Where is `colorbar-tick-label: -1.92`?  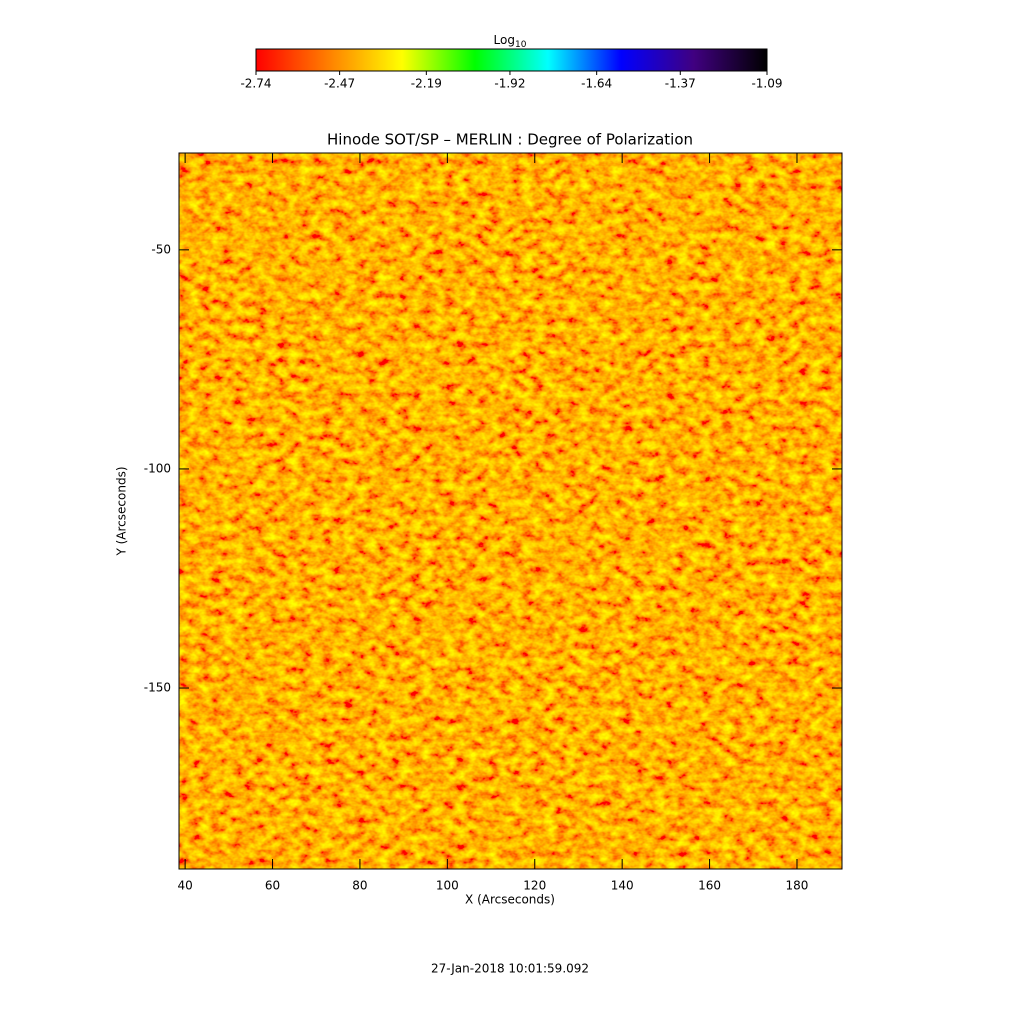 colorbar-tick-label: -1.92 is located at coordinates (509, 84).